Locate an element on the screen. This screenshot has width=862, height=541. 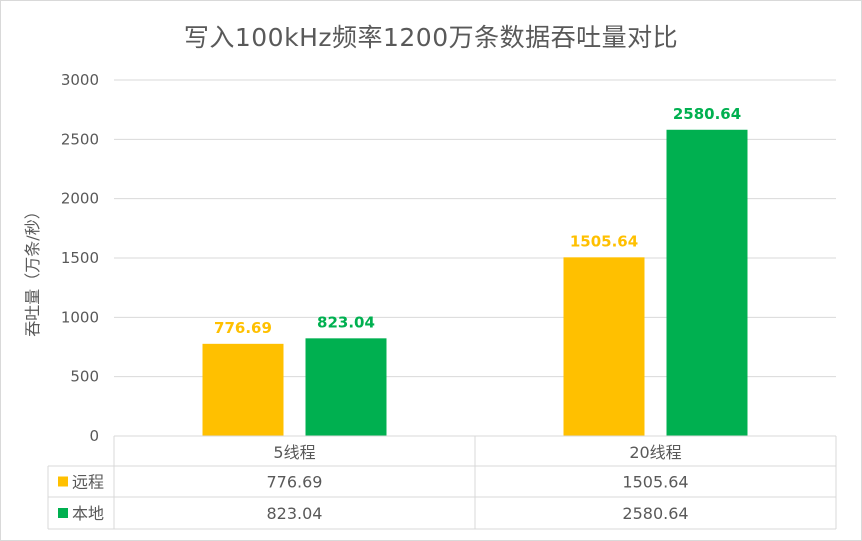
table-cell: 776.69 is located at coordinates (295, 482).